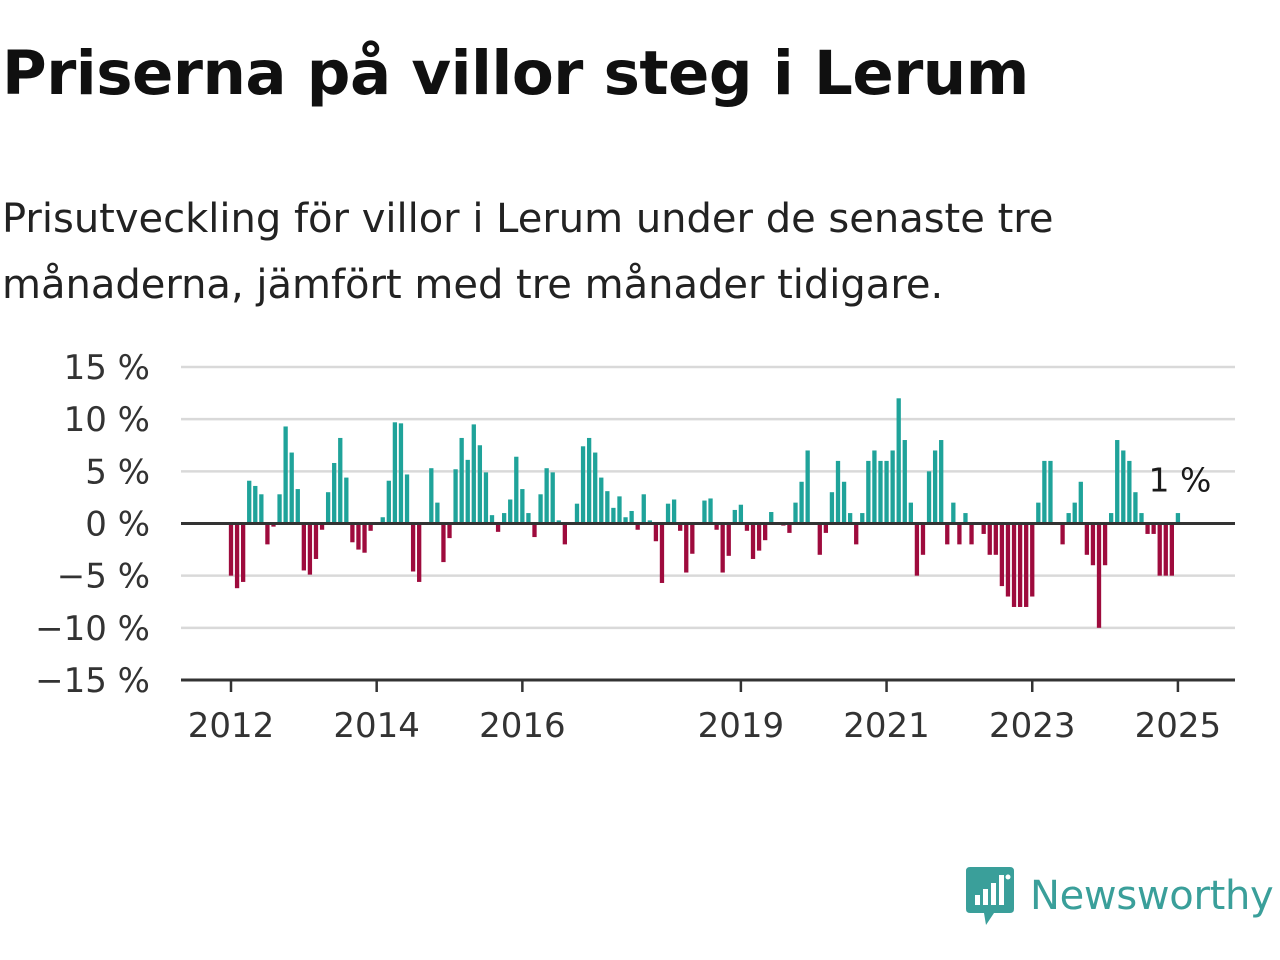 Image resolution: width=1280 pixels, height=960 pixels. Describe the element at coordinates (117, 525) in the screenshot. I see `y-tick-label: 0 %` at that location.